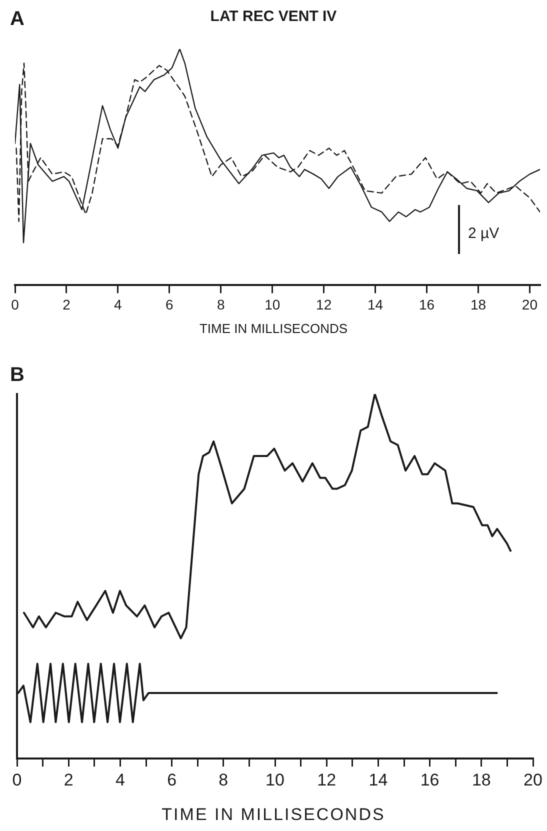 The width and height of the screenshot is (547, 831). Describe the element at coordinates (484, 233) in the screenshot. I see `annotation: 2 µV` at that location.